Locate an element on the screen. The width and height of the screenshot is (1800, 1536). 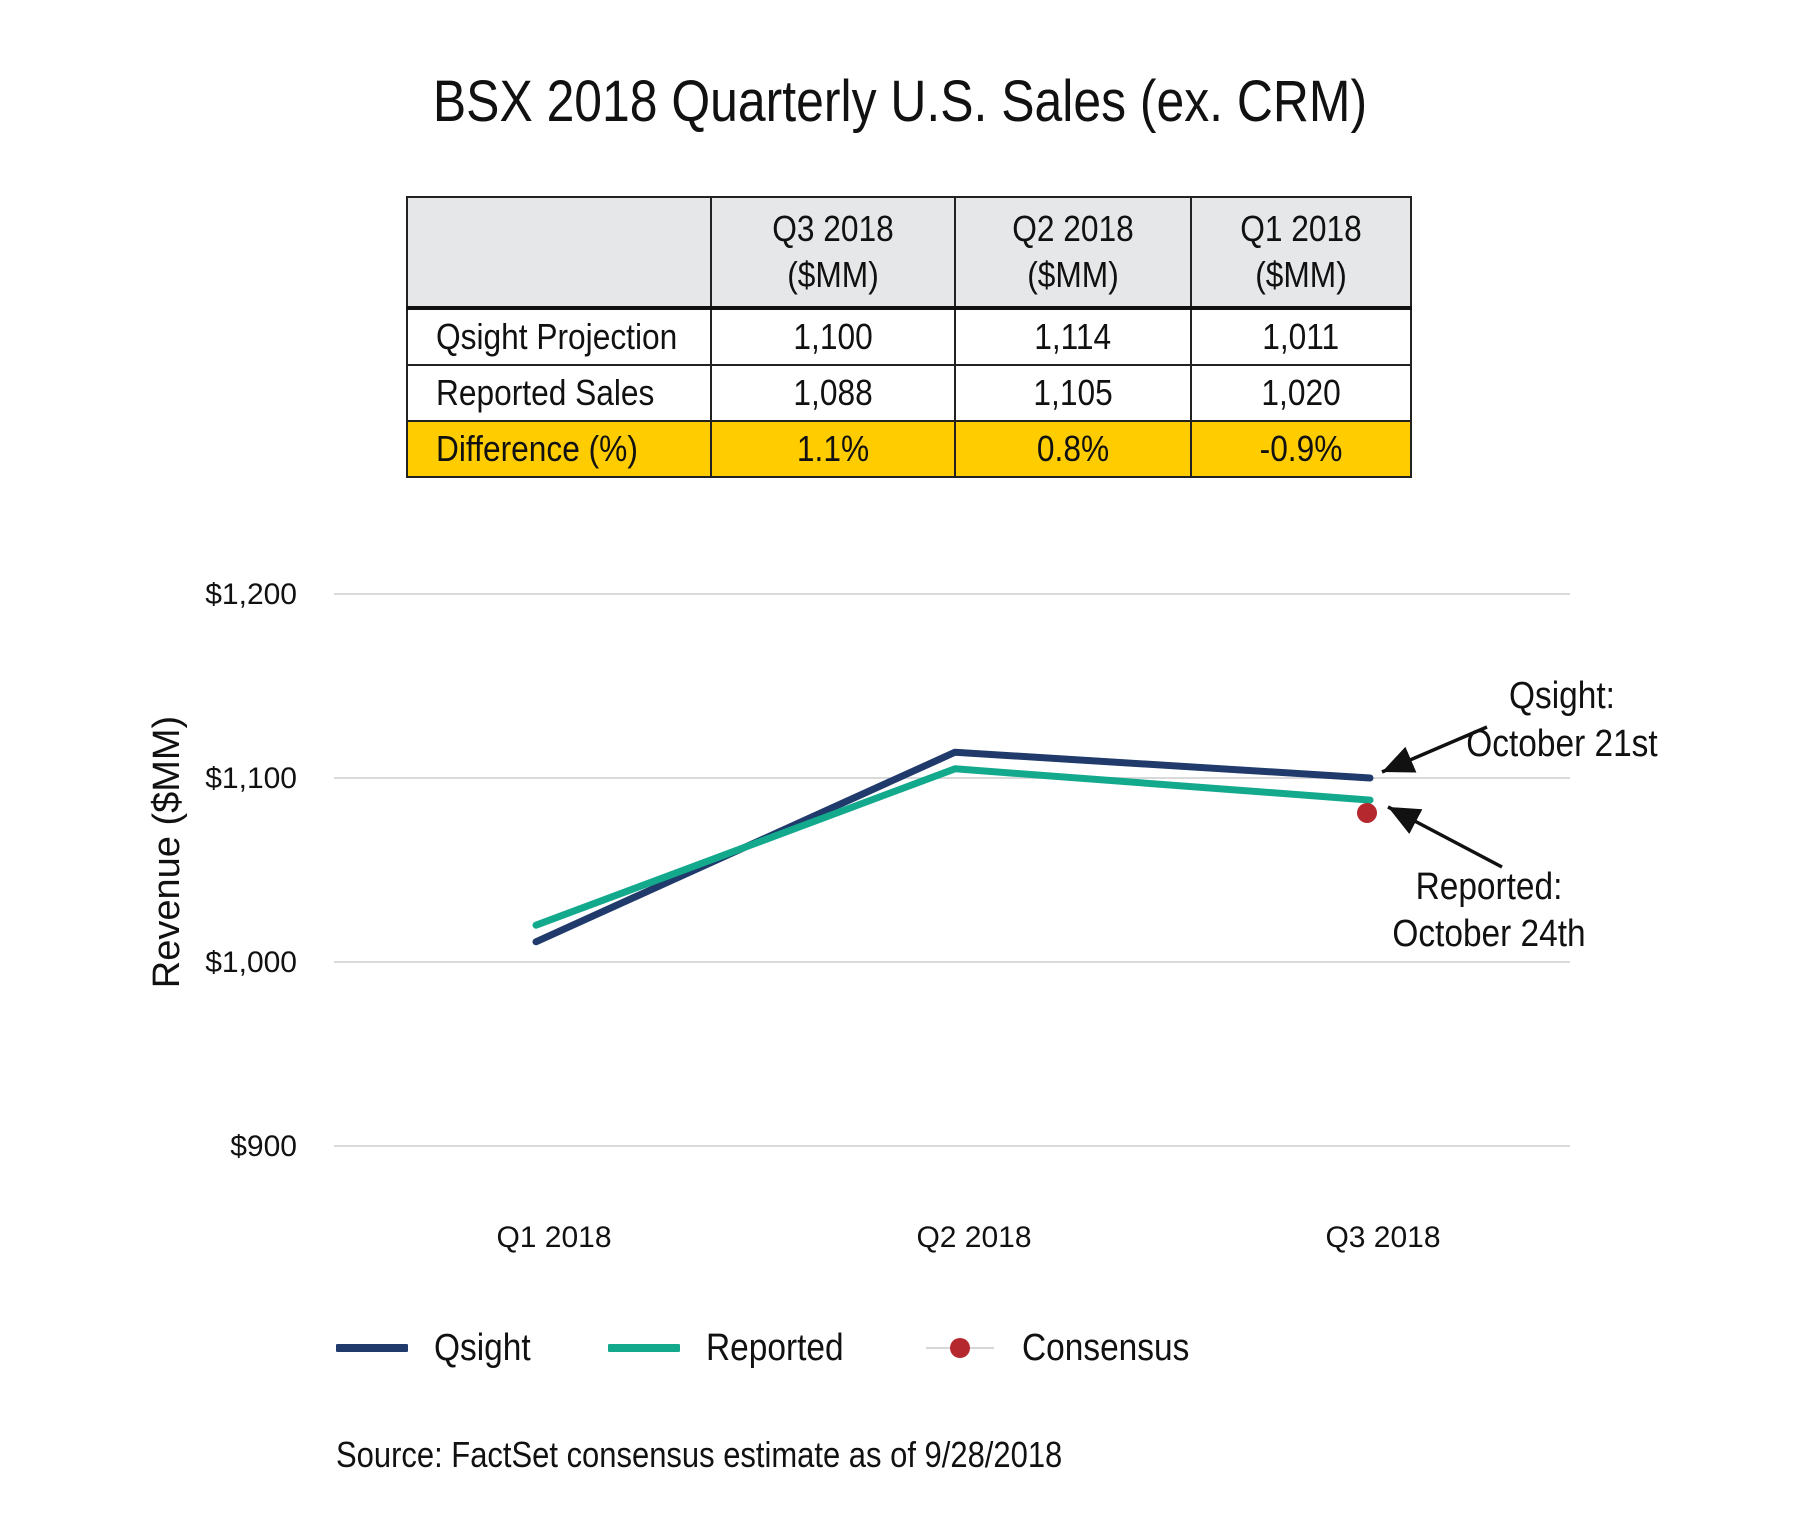
table-cell: 1,088 is located at coordinates (833, 393).